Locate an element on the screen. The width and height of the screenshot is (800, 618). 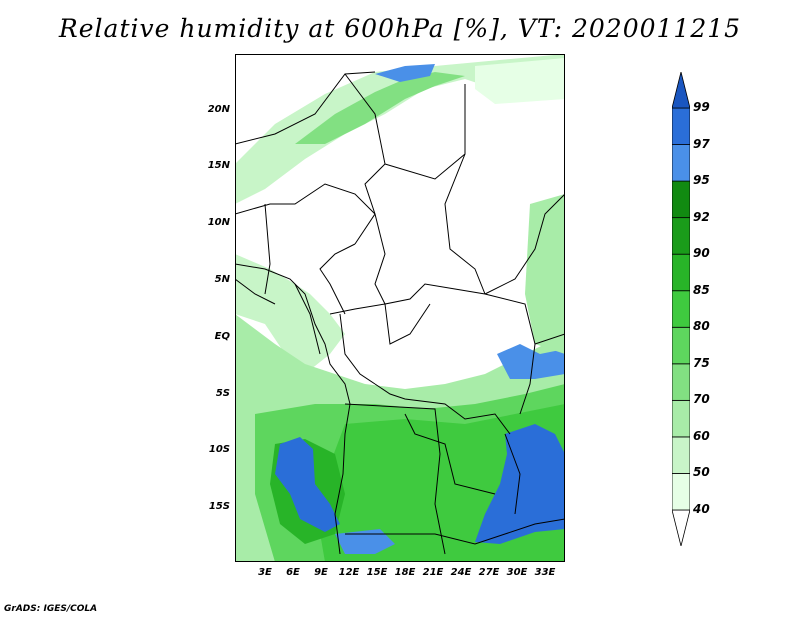
lon-label-6e: 6E is located at coordinates (293, 572).